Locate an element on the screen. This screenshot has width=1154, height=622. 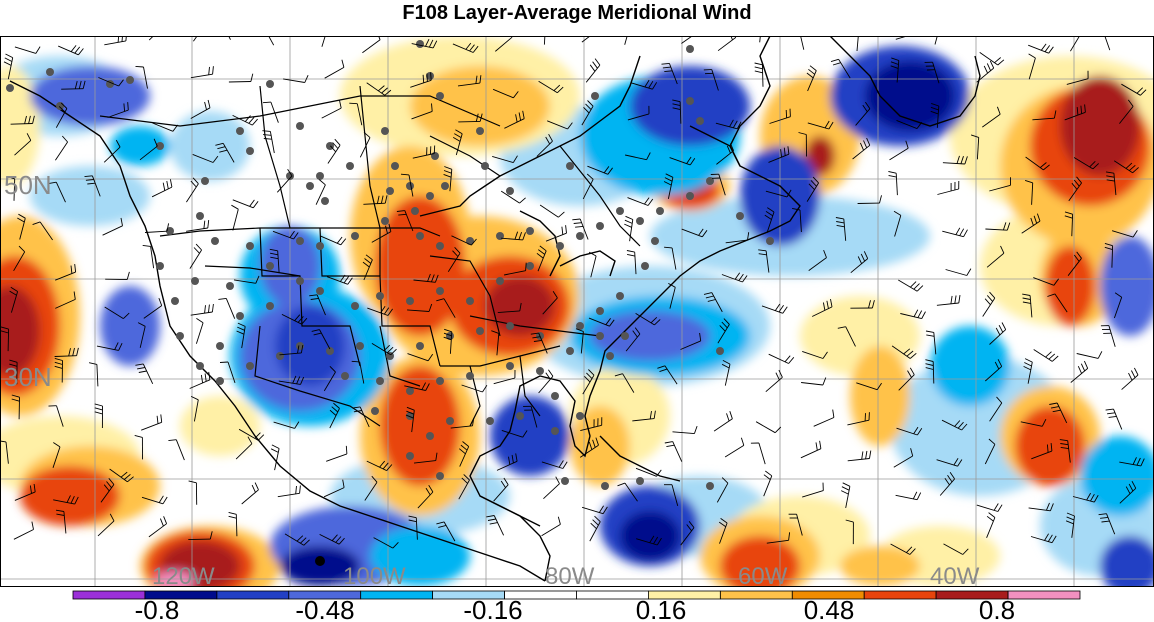
colorbar-tick-label: 0.8 is located at coordinates (997, 608).